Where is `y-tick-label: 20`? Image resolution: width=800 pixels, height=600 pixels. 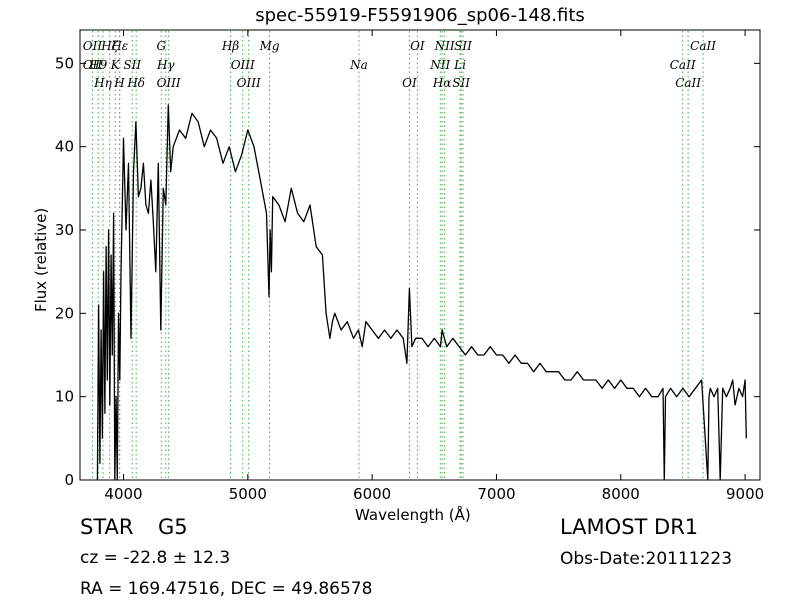
y-tick-label: 20 is located at coordinates (64, 313).